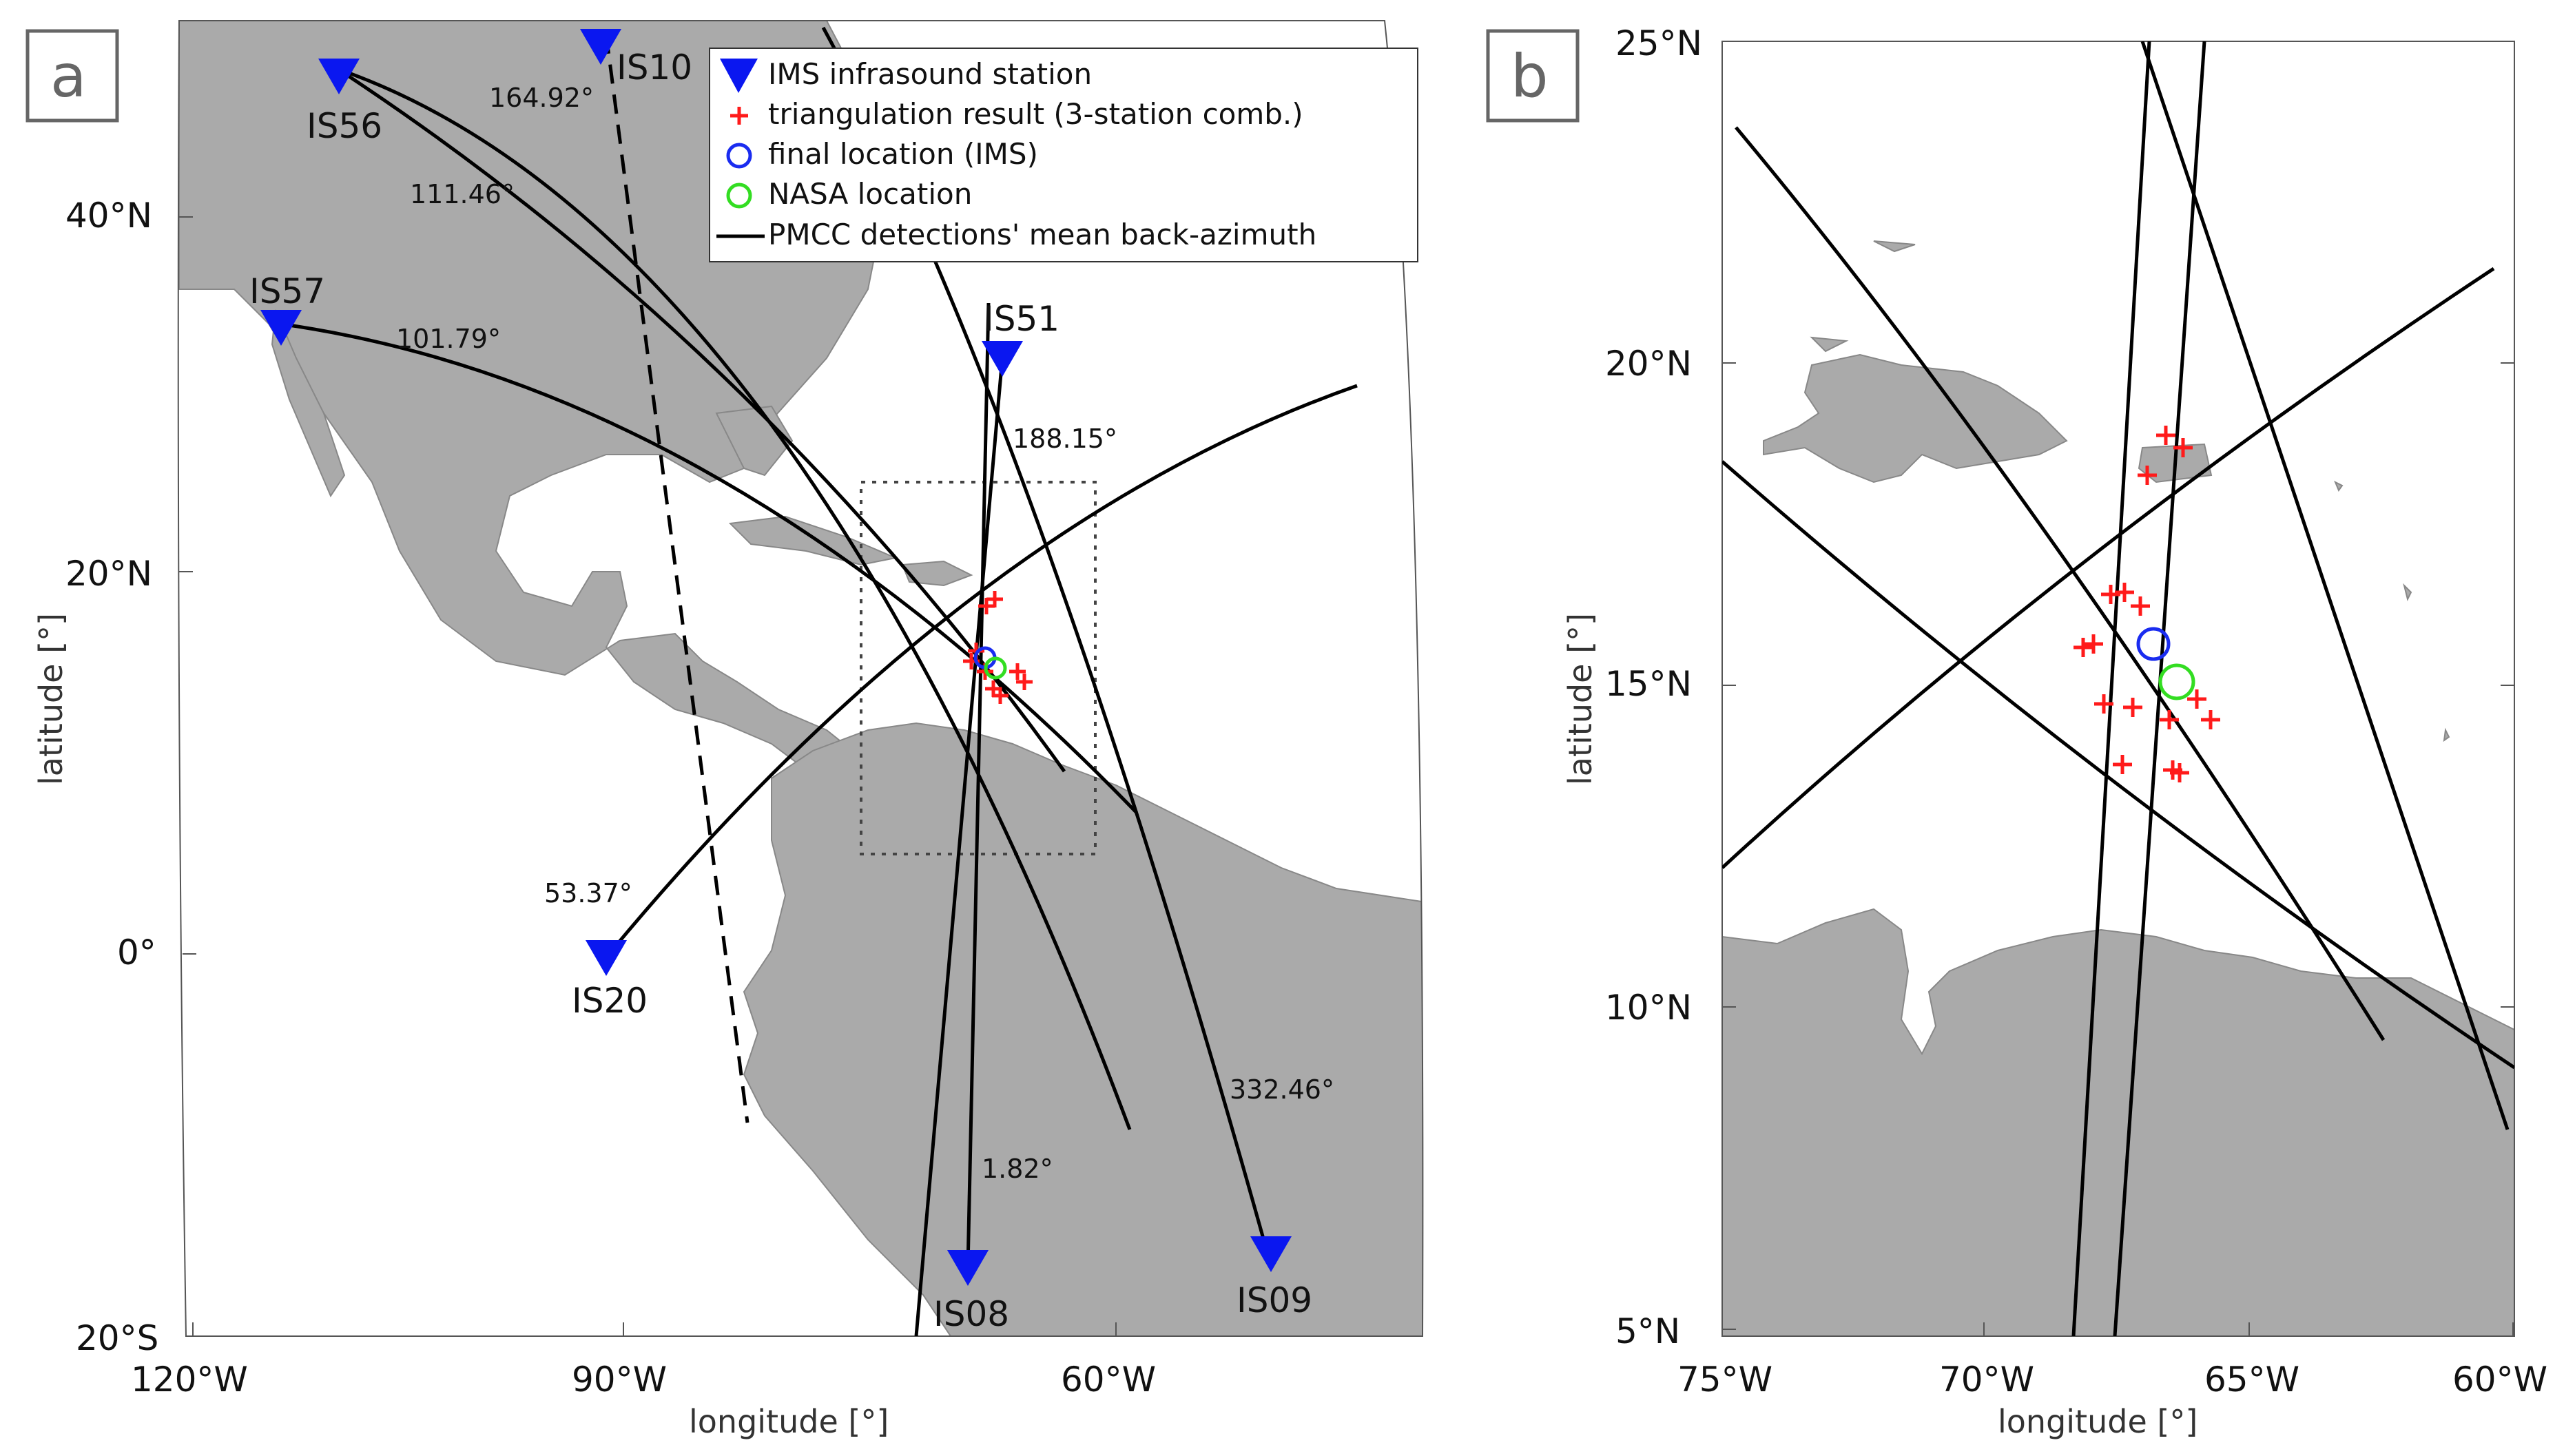 Image resolution: width=2575 pixels, height=1456 pixels. What do you see at coordinates (1648, 364) in the screenshot?
I see `tick-lat-20n-b: 20°N` at bounding box center [1648, 364].